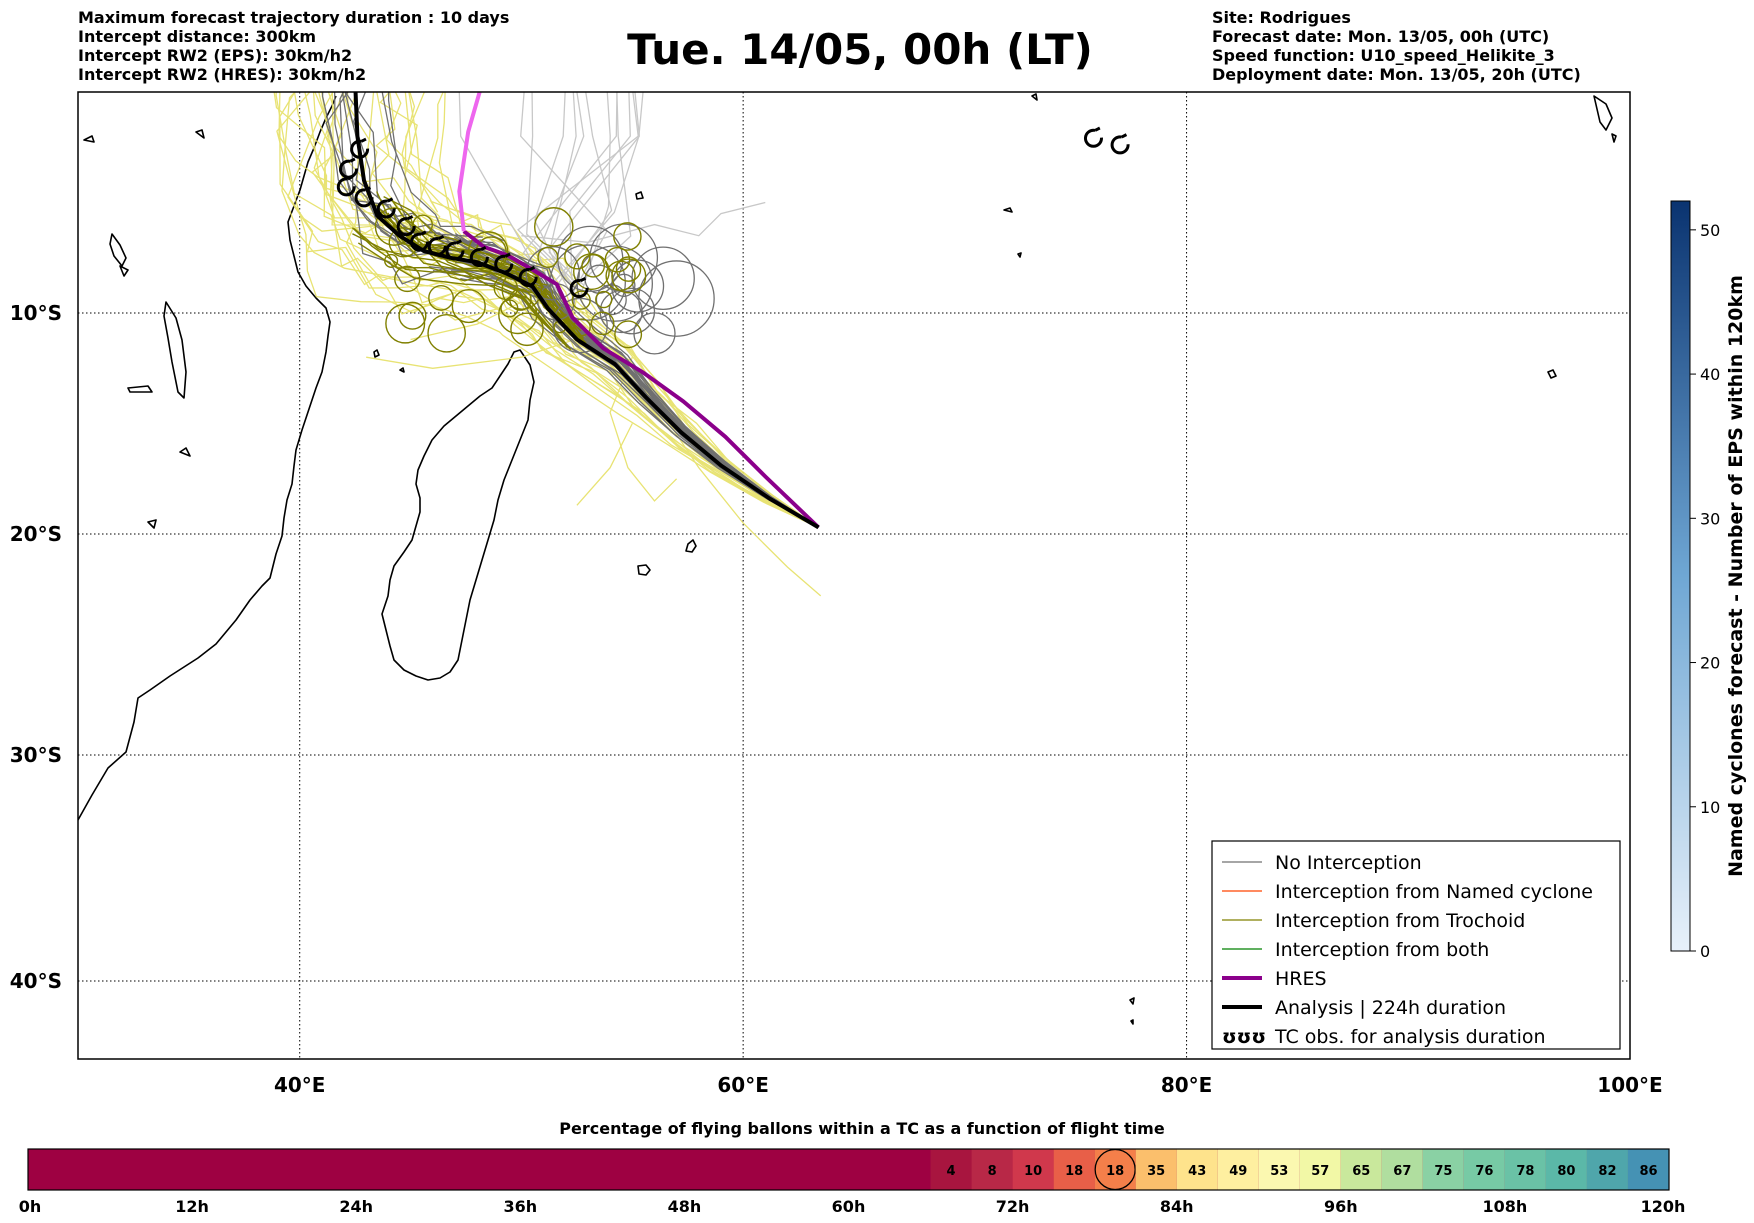 The height and width of the screenshot is (1223, 1754). Describe the element at coordinates (1320, 1171) in the screenshot. I see `percentage-value: 57` at that location.